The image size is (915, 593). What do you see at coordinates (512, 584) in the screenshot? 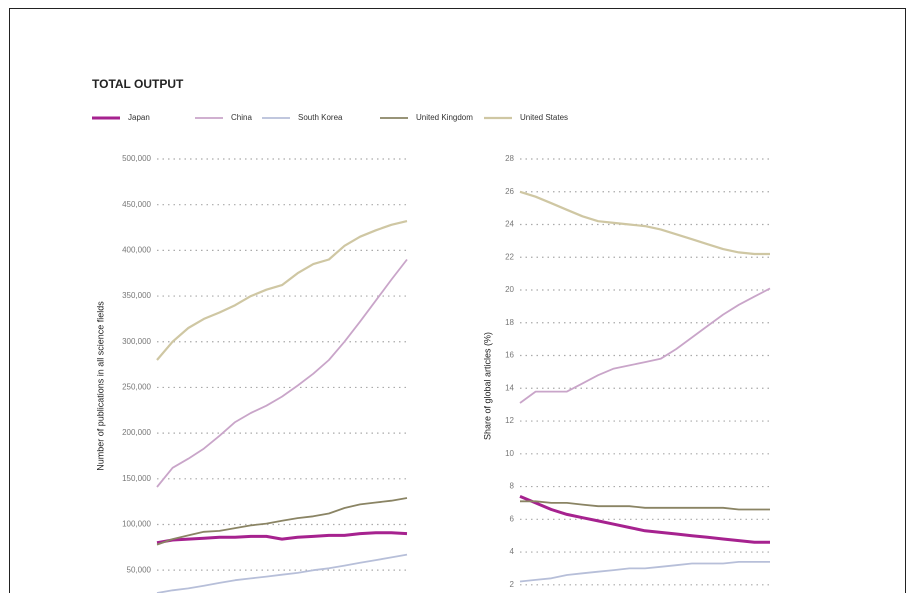
I see `y-tick-label: 2` at bounding box center [512, 584].